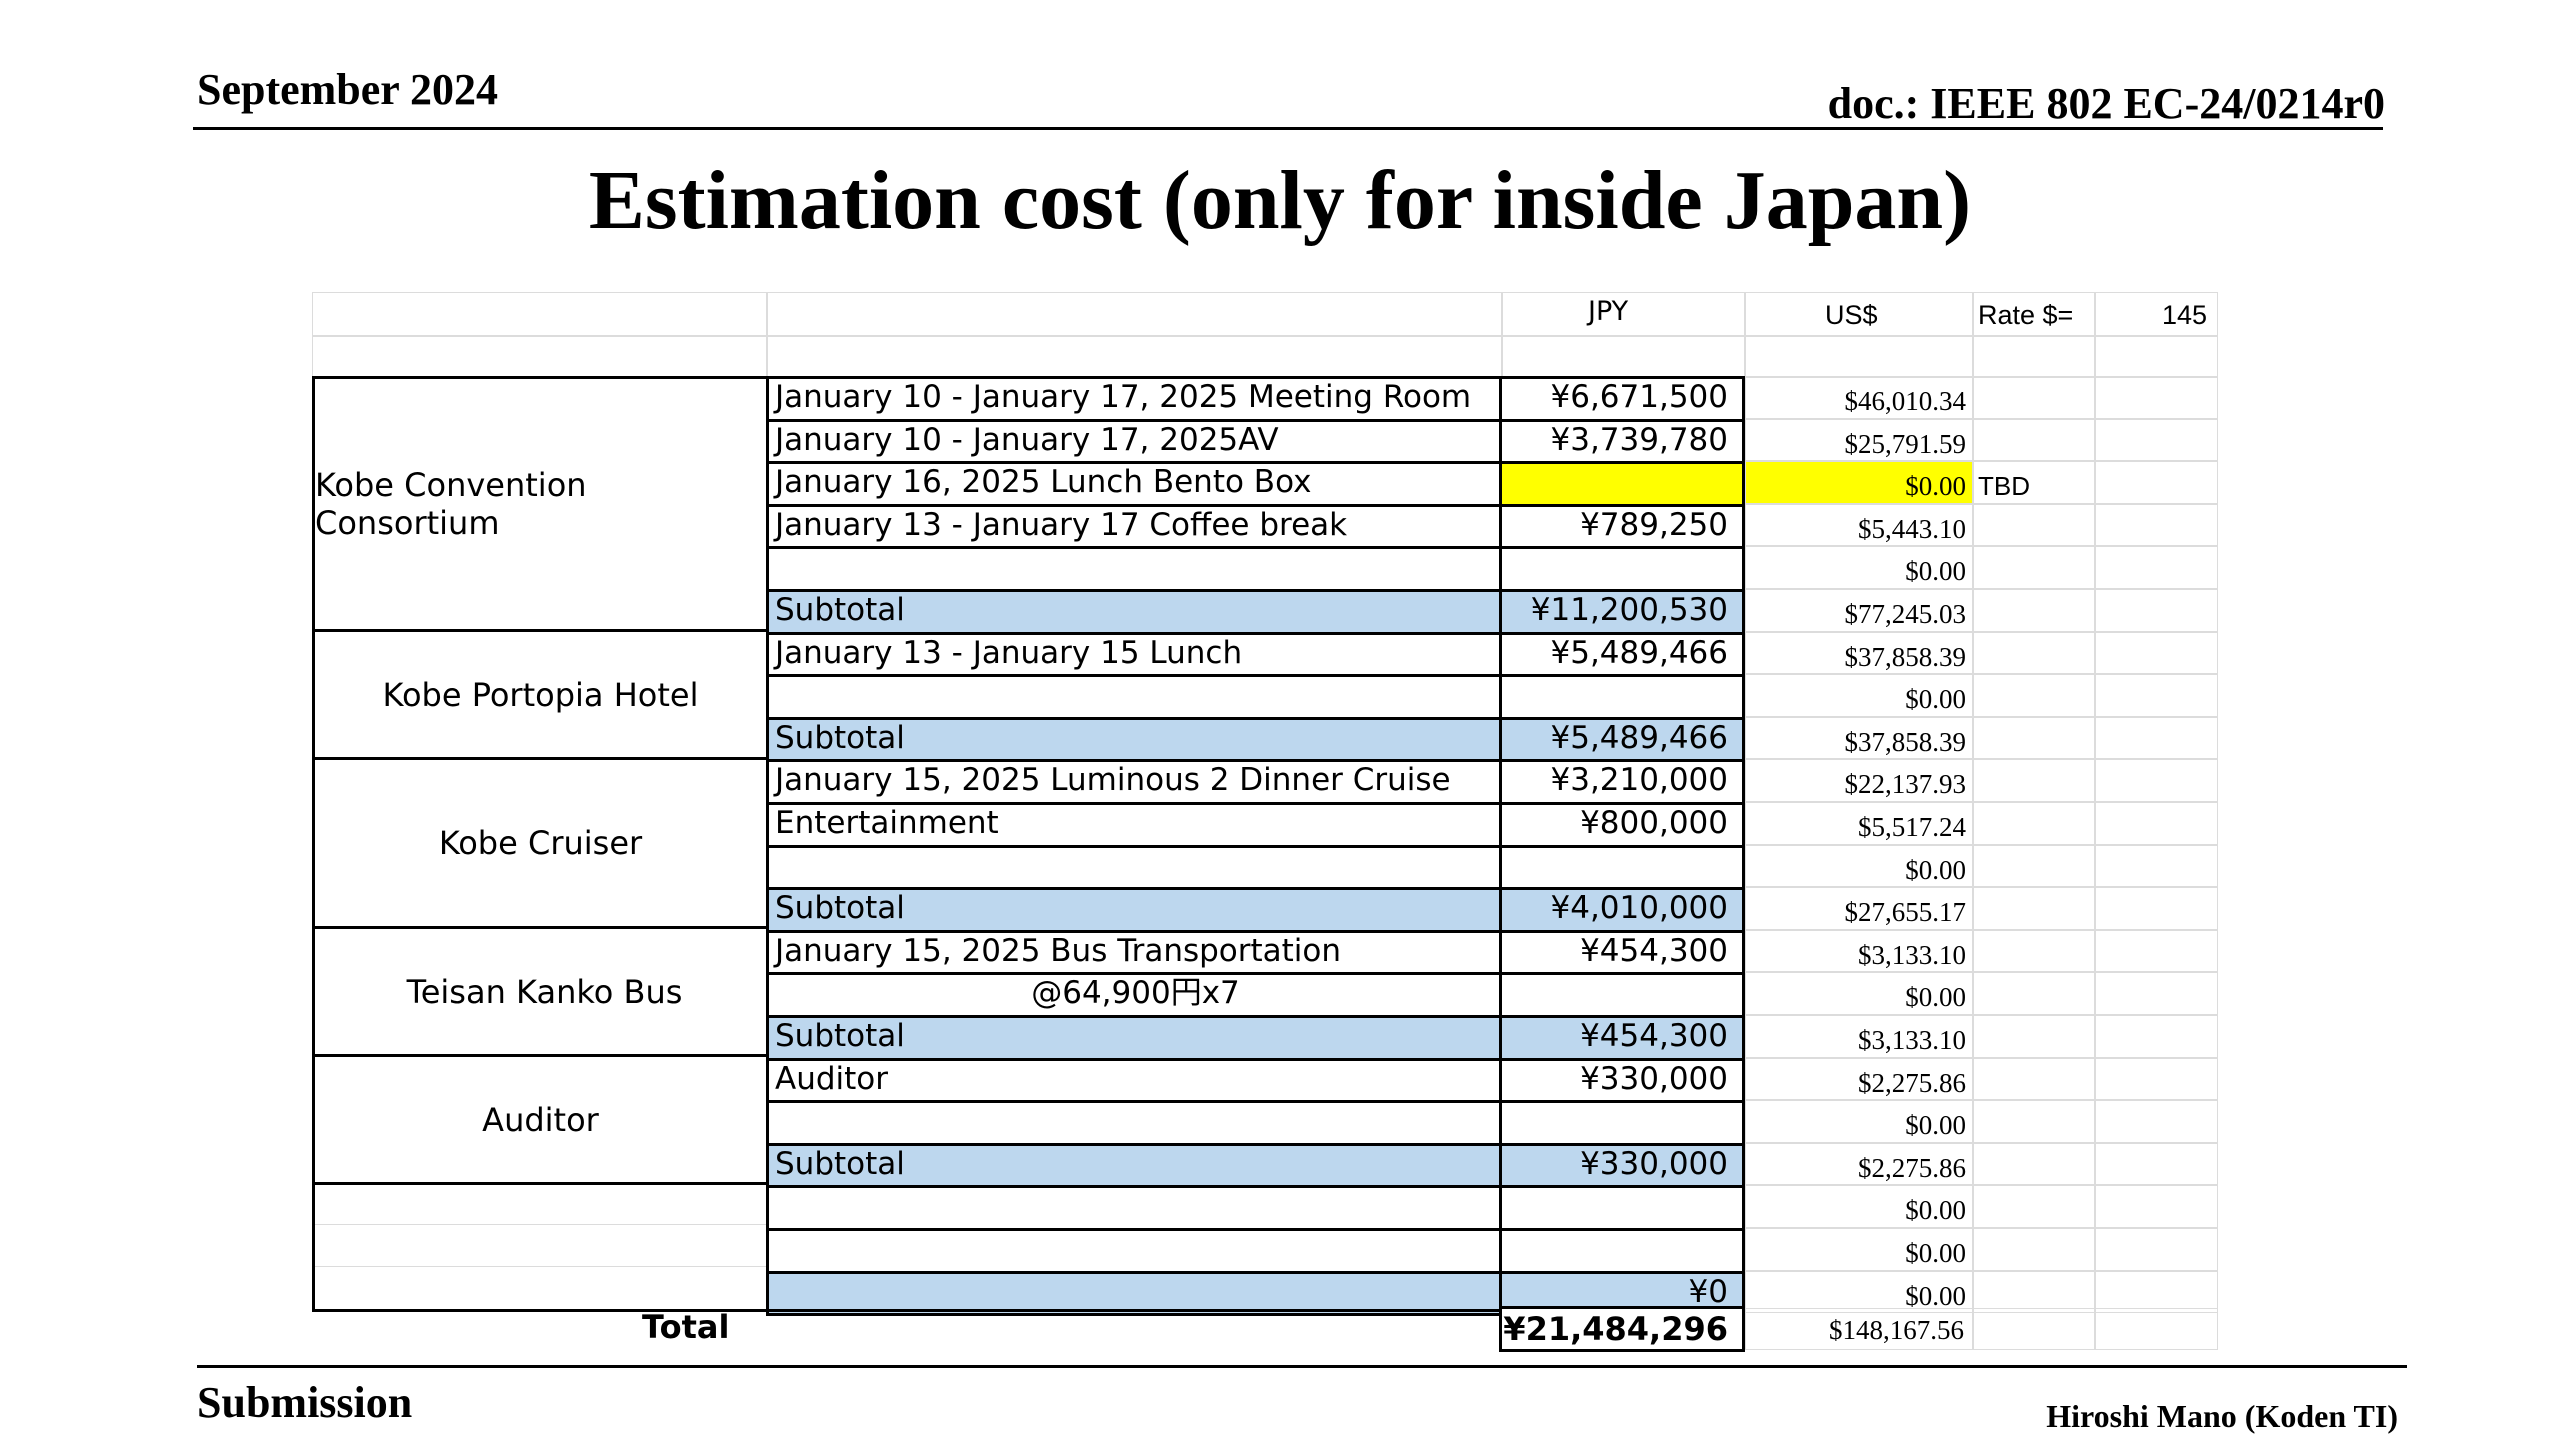 The height and width of the screenshot is (1440, 2560). I want to click on row-jpy: ¥800,000, so click(1622, 825).